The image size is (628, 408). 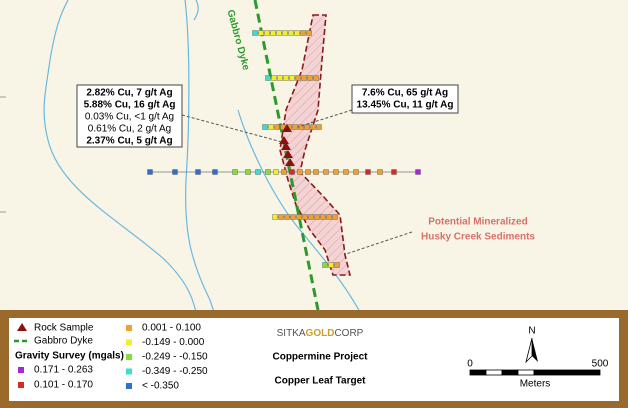 I want to click on callout-text: 13.45% Cu, 11 g/t Ag, so click(x=405, y=105).